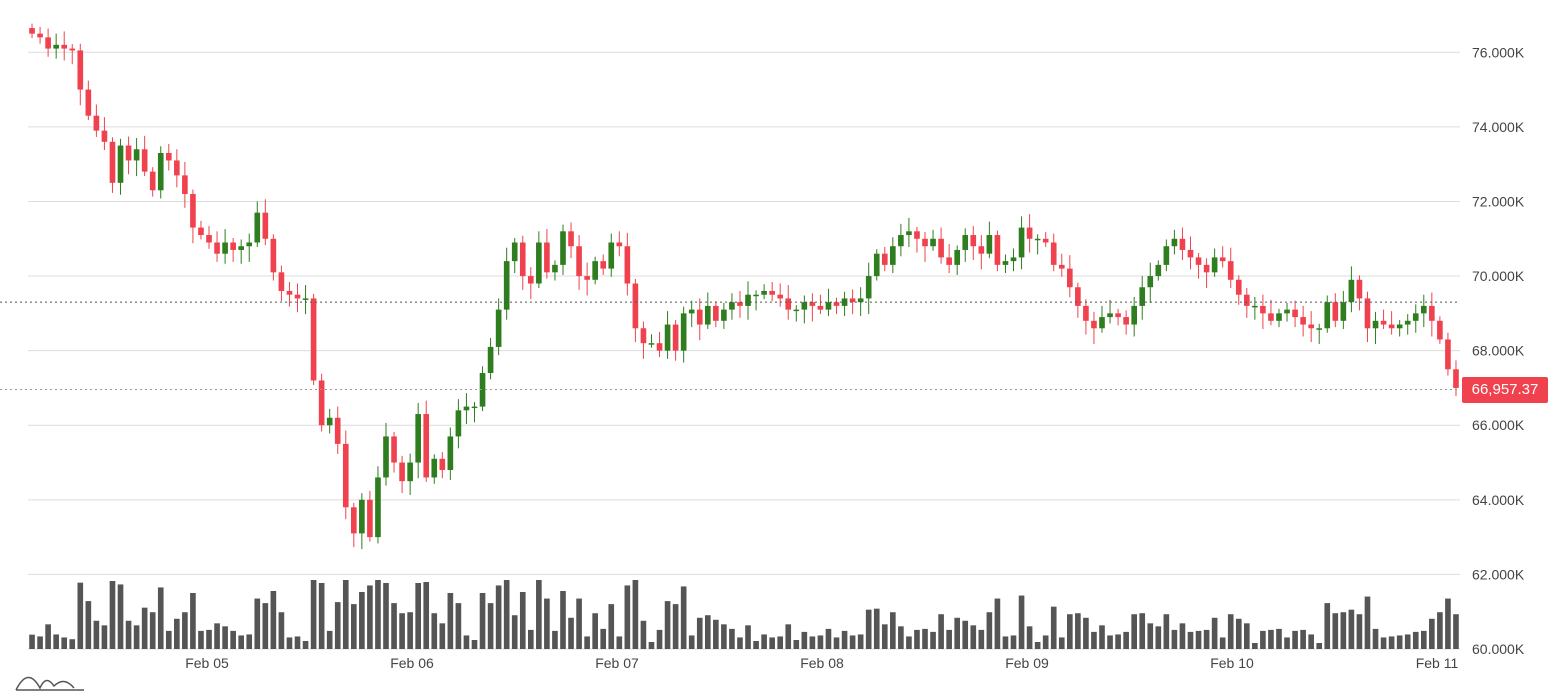  What do you see at coordinates (822, 663) in the screenshot?
I see `x-tick-label: Feb 08` at bounding box center [822, 663].